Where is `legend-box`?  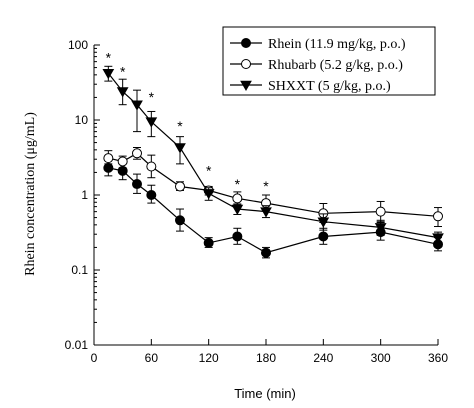 legend-box is located at coordinates (329, 61).